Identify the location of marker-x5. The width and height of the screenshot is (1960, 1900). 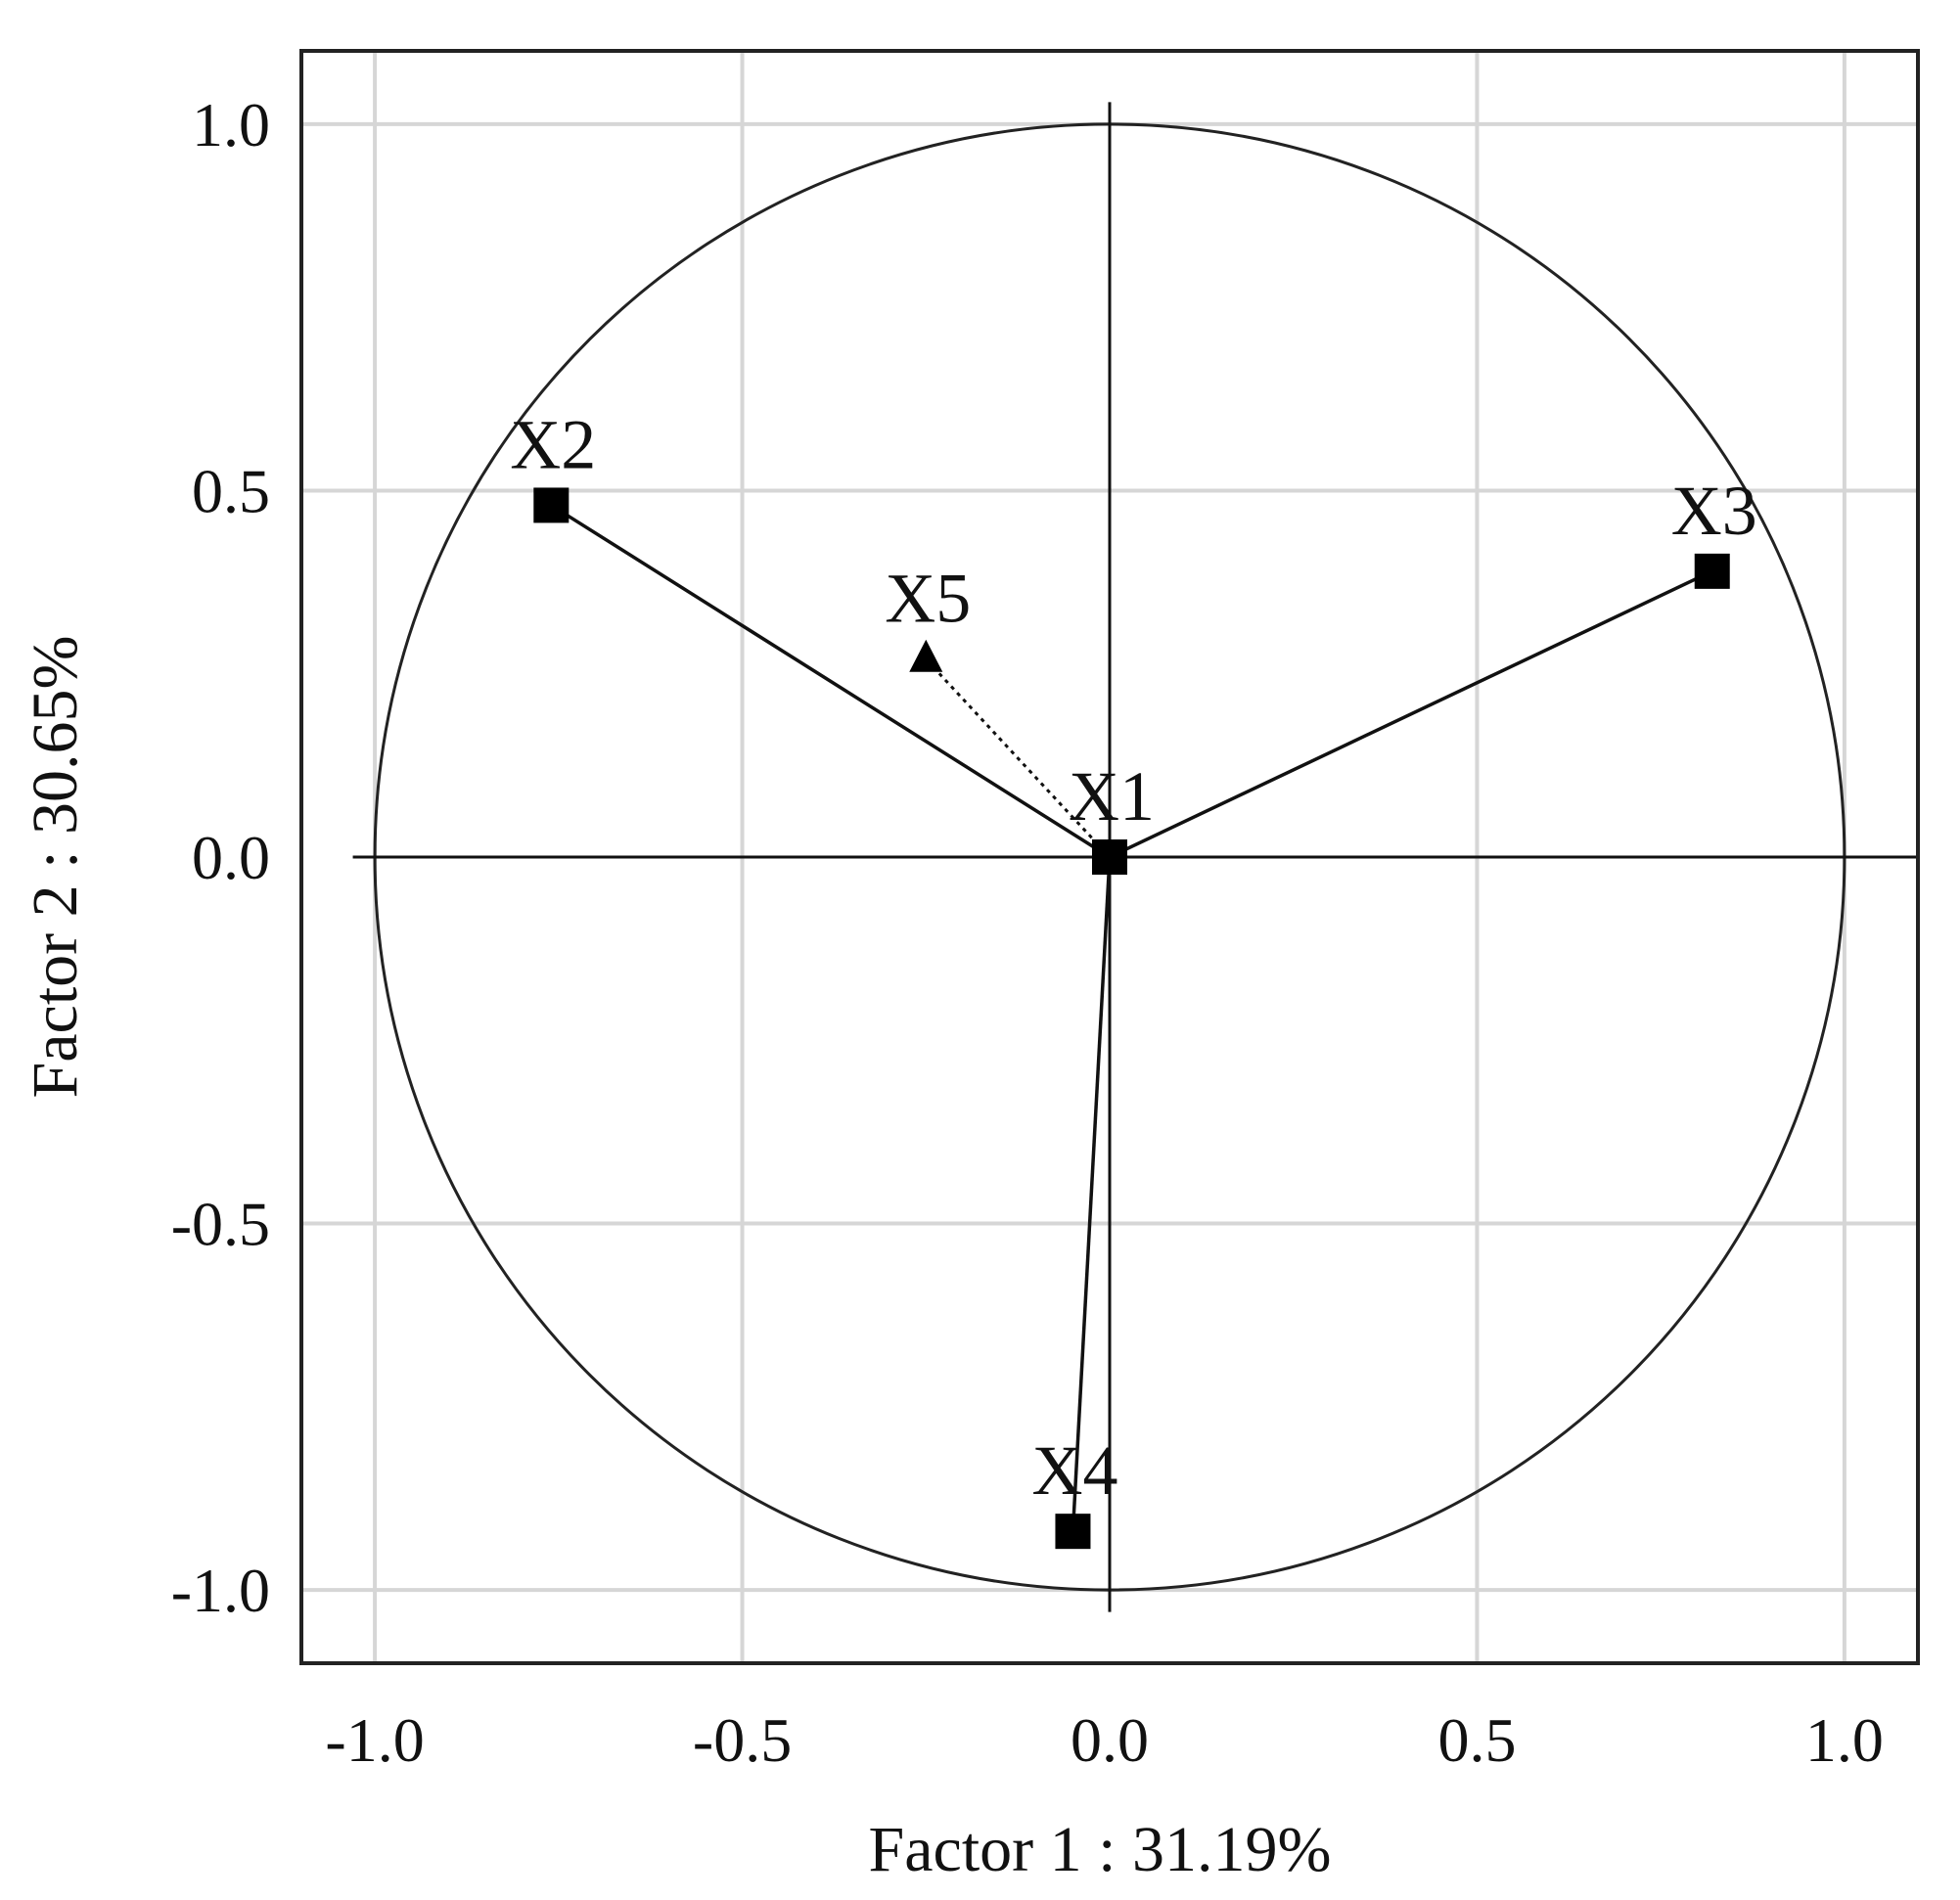
(926, 655).